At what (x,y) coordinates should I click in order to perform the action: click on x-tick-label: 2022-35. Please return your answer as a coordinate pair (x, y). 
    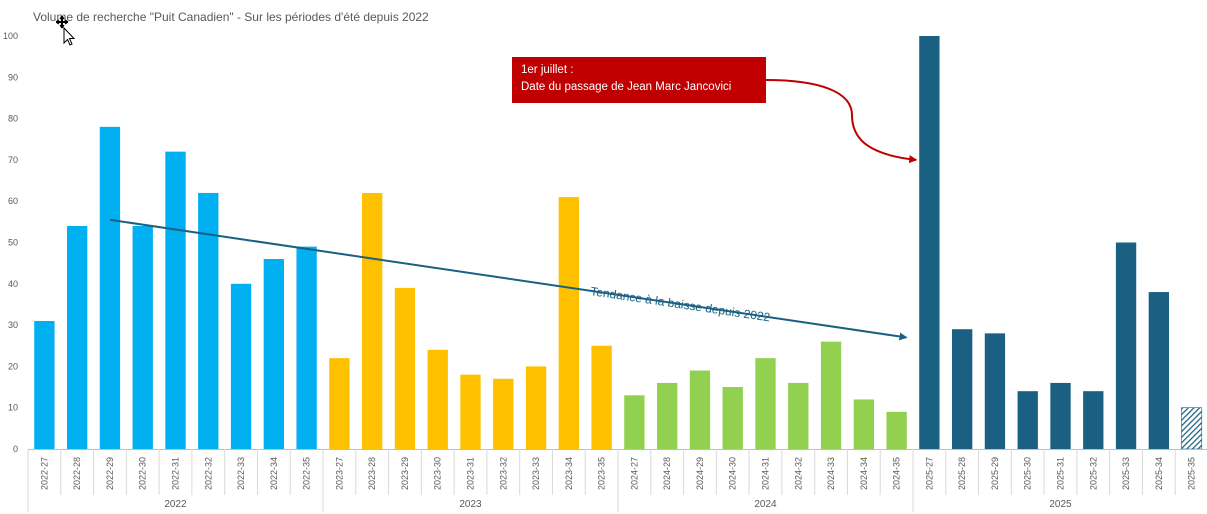
    Looking at the image, I should click on (307, 473).